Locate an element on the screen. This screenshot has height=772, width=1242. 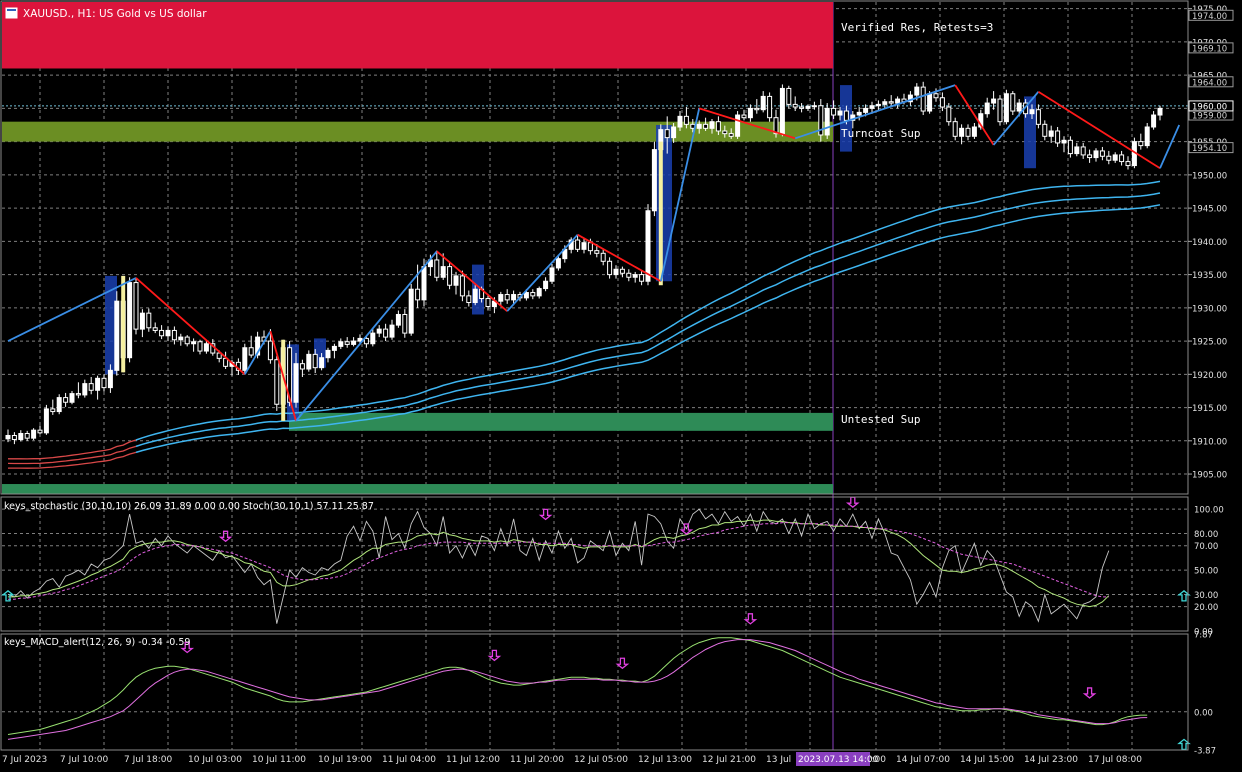
price-axis-label: 1935.00 is located at coordinates (1209, 276).